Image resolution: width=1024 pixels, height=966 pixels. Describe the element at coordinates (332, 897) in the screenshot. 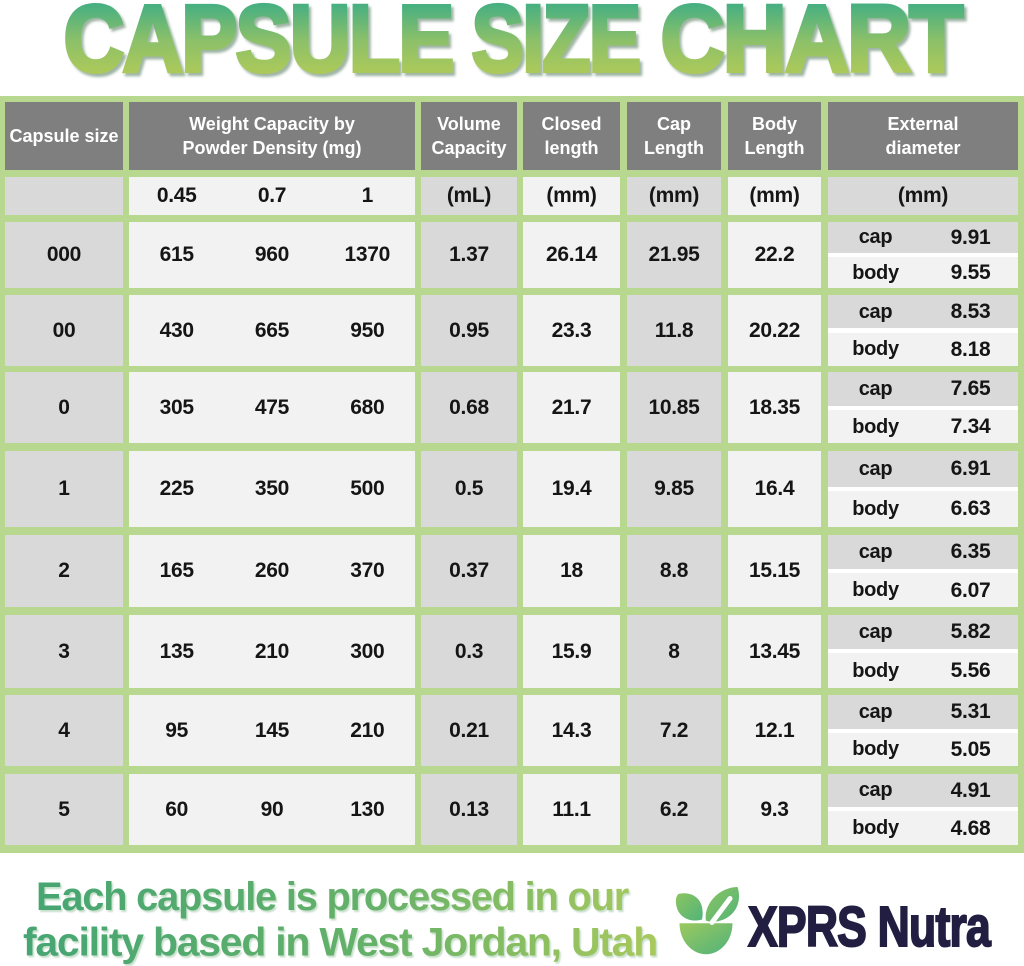

I see `svg-text:Each capsule is processed in o: Each capsule is processed in our` at that location.